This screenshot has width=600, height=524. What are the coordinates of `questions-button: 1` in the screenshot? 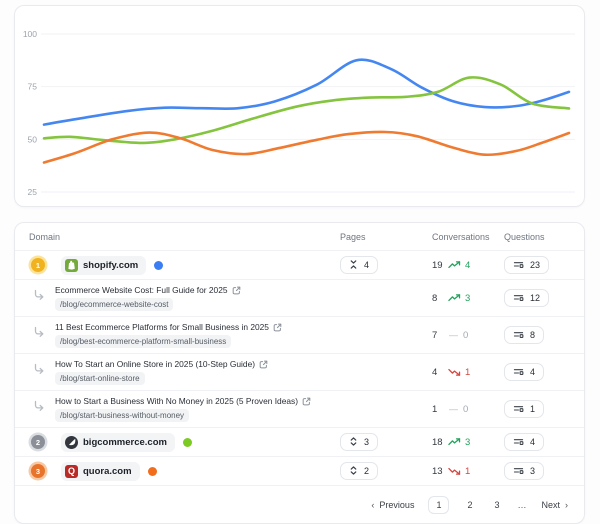 It's located at (524, 408).